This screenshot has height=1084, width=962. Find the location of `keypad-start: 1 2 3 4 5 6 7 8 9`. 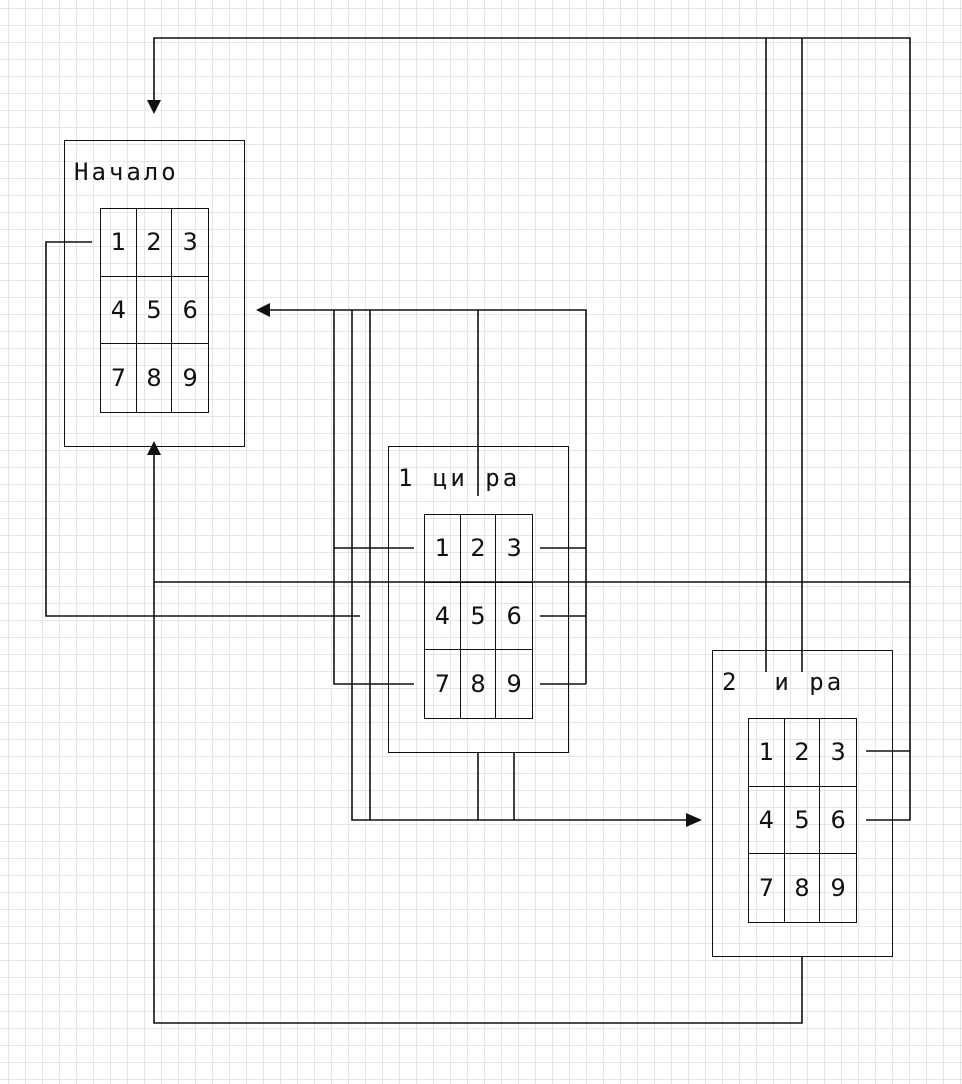

keypad-start: 1 2 3 4 5 6 7 8 9 is located at coordinates (154, 310).